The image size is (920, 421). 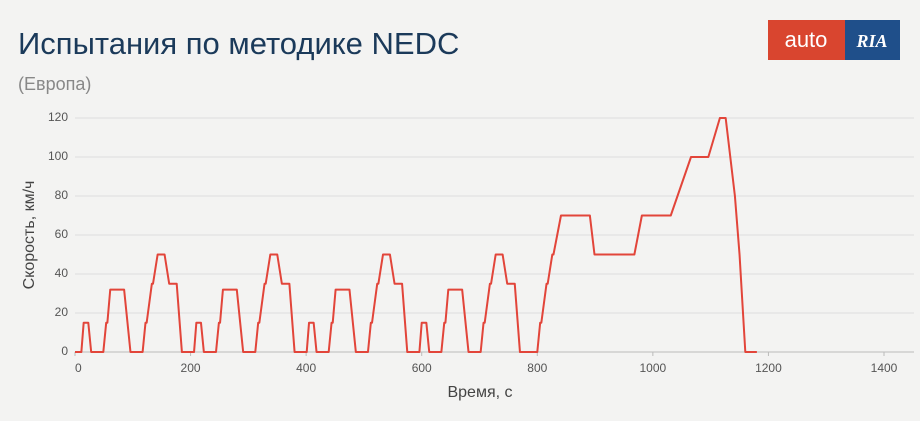 What do you see at coordinates (58, 156) in the screenshot?
I see `y-tick-label: 100` at bounding box center [58, 156].